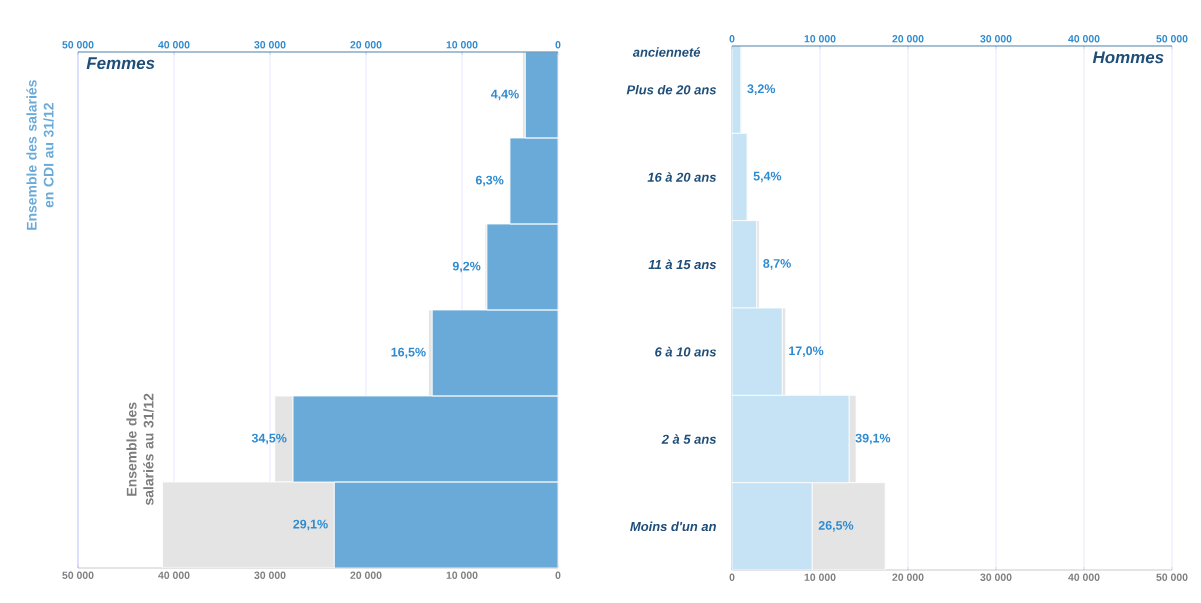 The width and height of the screenshot is (1201, 603). Describe the element at coordinates (777, 264) in the screenshot. I see `annotation: 8,7%` at that location.